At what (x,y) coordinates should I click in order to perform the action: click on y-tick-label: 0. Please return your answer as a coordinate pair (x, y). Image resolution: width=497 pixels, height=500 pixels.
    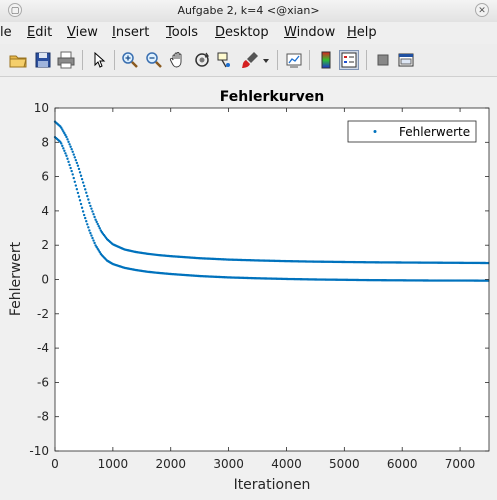
    Looking at the image, I should click on (45, 280).